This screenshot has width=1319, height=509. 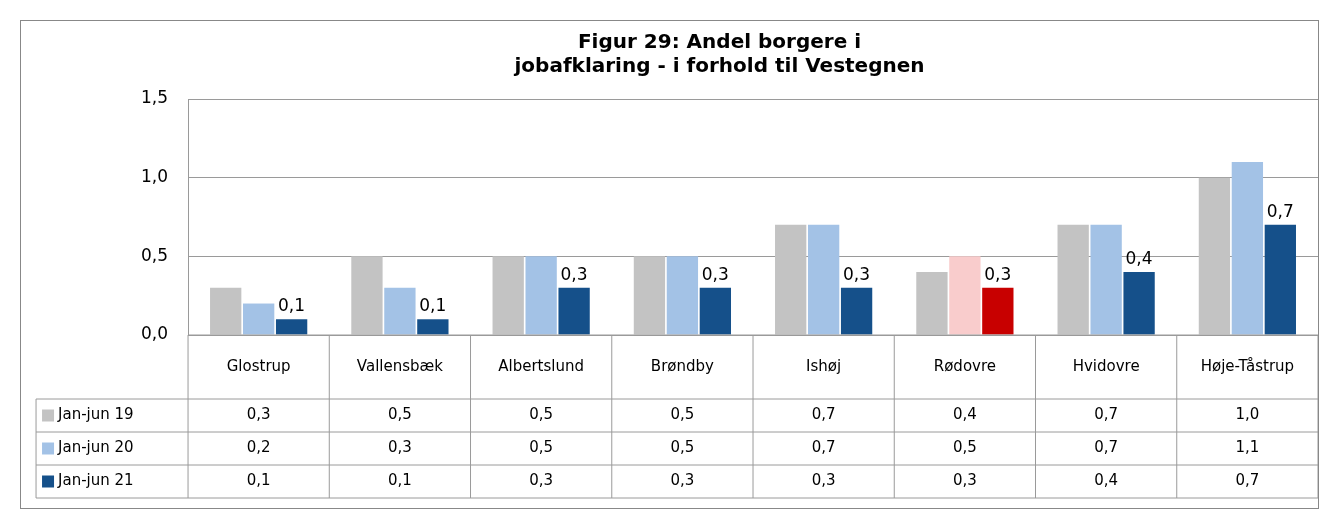 I want to click on x-tick-label: Glostrup, so click(x=258, y=365).